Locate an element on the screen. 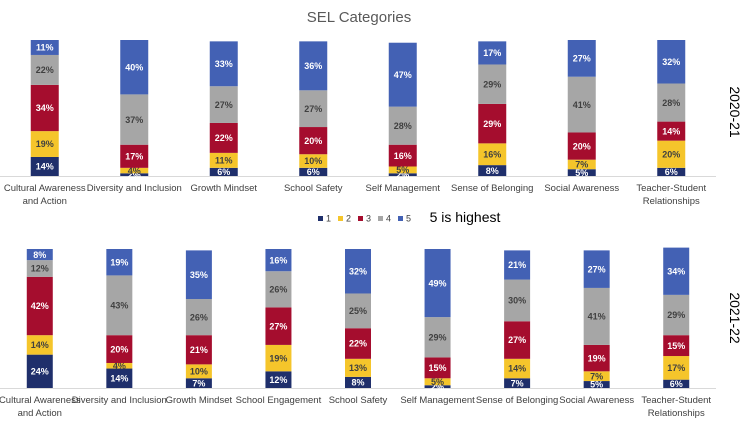  data-label-sense-of-belonging-level-4: 30% is located at coordinates (517, 301).